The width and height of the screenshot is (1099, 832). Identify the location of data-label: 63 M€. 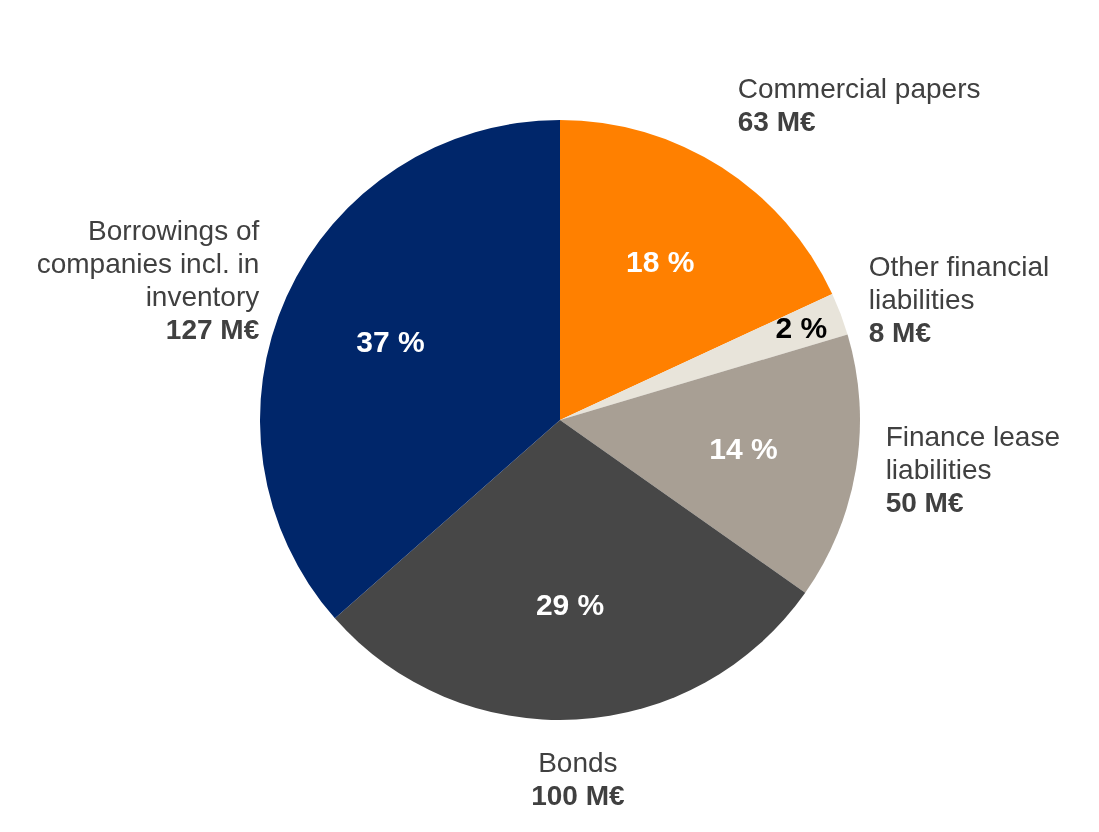
(776, 121).